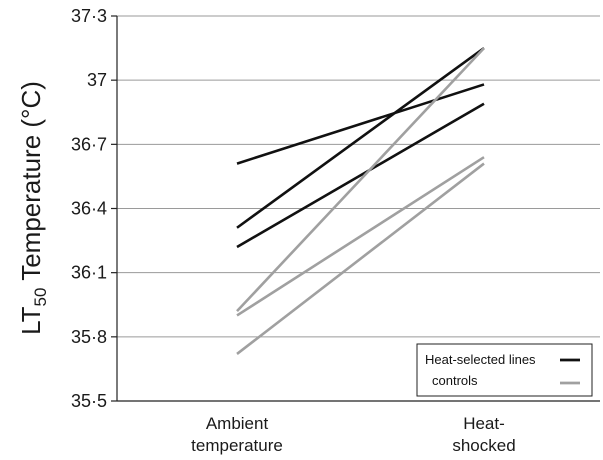  Describe the element at coordinates (480, 359) in the screenshot. I see `legend-label-heat-selected: Heat-selected lines` at that location.